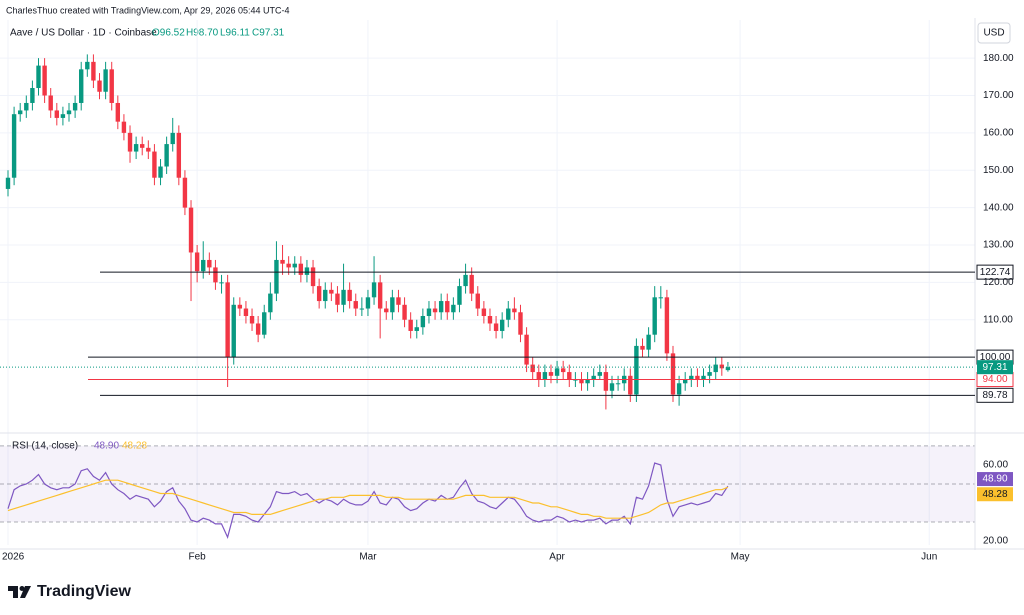 This screenshot has width=1024, height=615. I want to click on rsi-tick-label: 20.00, so click(995, 541).